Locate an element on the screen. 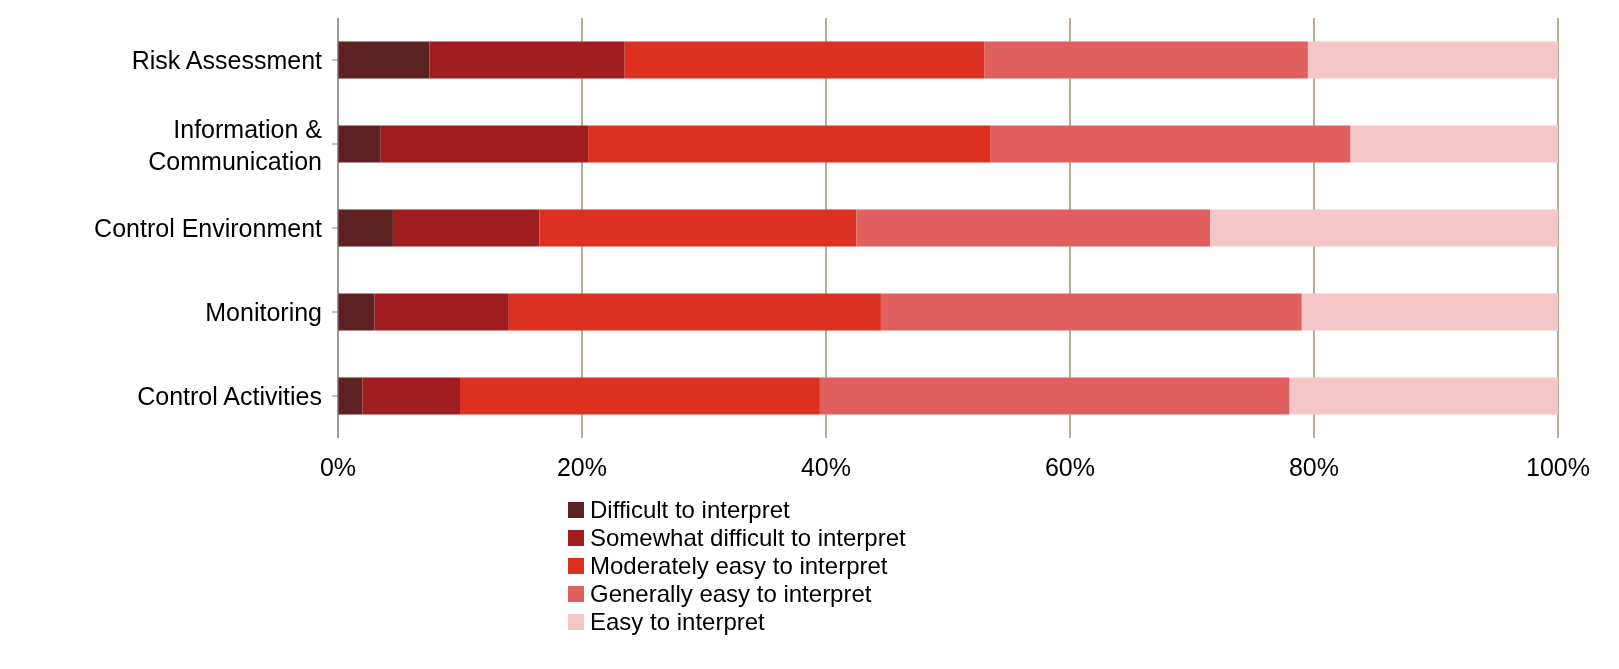  x-tick-label: 40% is located at coordinates (826, 466).